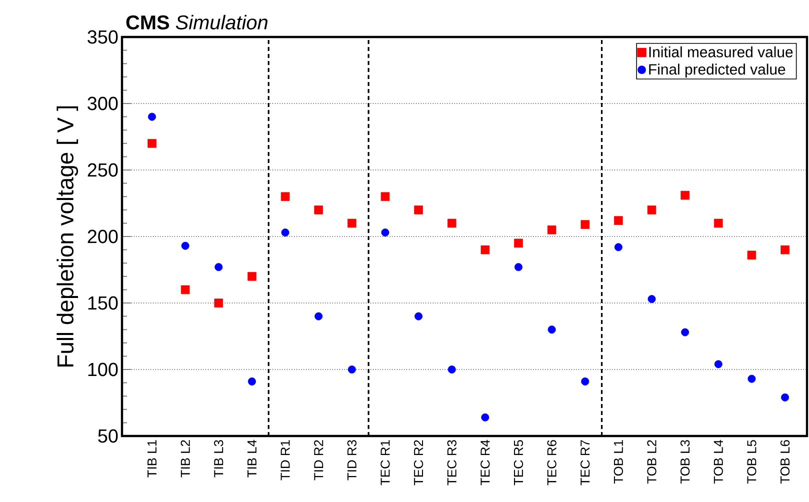 This screenshot has width=809, height=502. I want to click on y-tick-label: 50, so click(108, 436).